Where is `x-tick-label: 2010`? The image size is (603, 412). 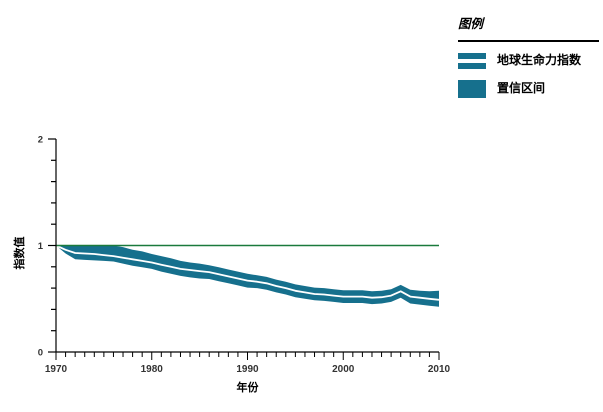
x-tick-label: 2010 is located at coordinates (439, 369).